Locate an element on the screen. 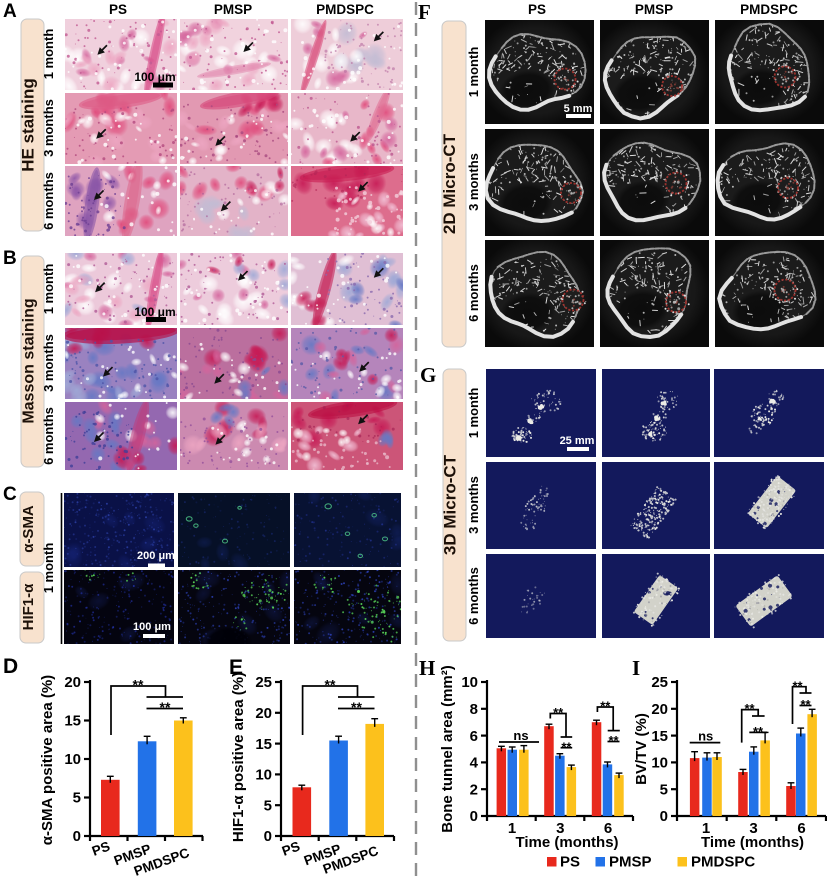  svg-text: 25 mm is located at coordinates (577, 441).